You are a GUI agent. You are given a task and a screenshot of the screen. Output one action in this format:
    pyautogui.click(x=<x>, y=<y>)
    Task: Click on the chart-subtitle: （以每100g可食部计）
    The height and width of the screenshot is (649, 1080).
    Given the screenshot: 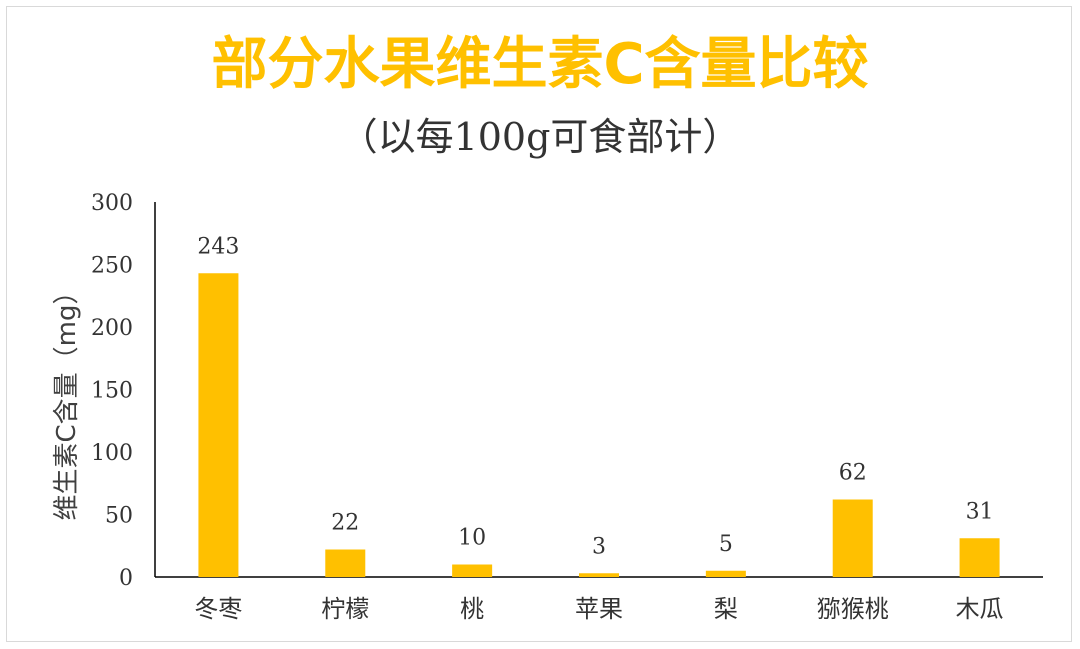 What is the action you would take?
    pyautogui.click(x=540, y=137)
    